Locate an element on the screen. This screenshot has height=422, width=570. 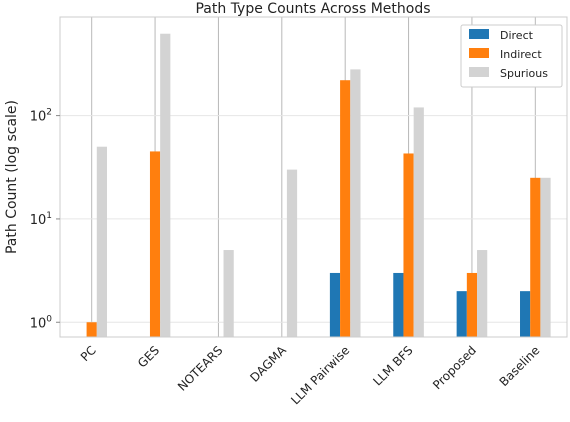
bar-direct-llm-bfs is located at coordinates (398, 304).